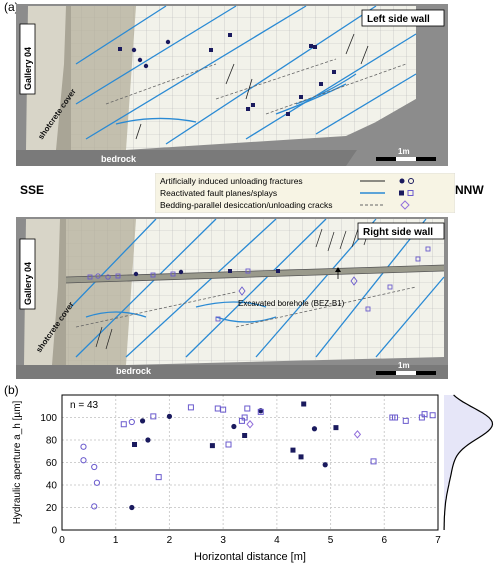 The width and height of the screenshot is (500, 570). I want to click on x-tick-label: 2, so click(170, 540).